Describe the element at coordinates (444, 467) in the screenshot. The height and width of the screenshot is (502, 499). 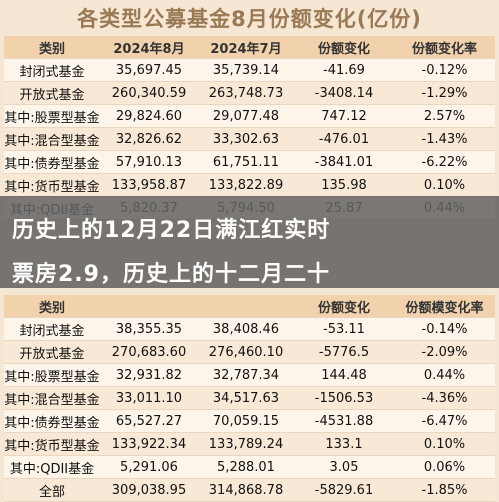
I see `table-cell: 0.06%` at that location.